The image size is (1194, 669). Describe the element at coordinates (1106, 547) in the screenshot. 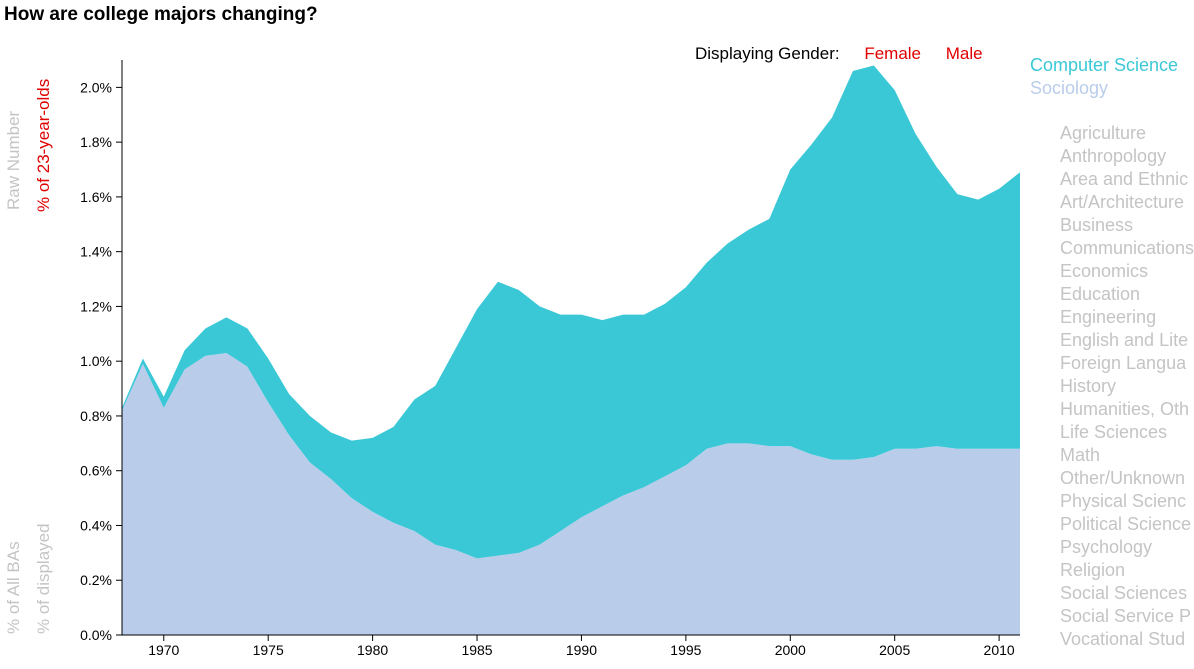

I see `major-item-psychology: Psychology` at that location.